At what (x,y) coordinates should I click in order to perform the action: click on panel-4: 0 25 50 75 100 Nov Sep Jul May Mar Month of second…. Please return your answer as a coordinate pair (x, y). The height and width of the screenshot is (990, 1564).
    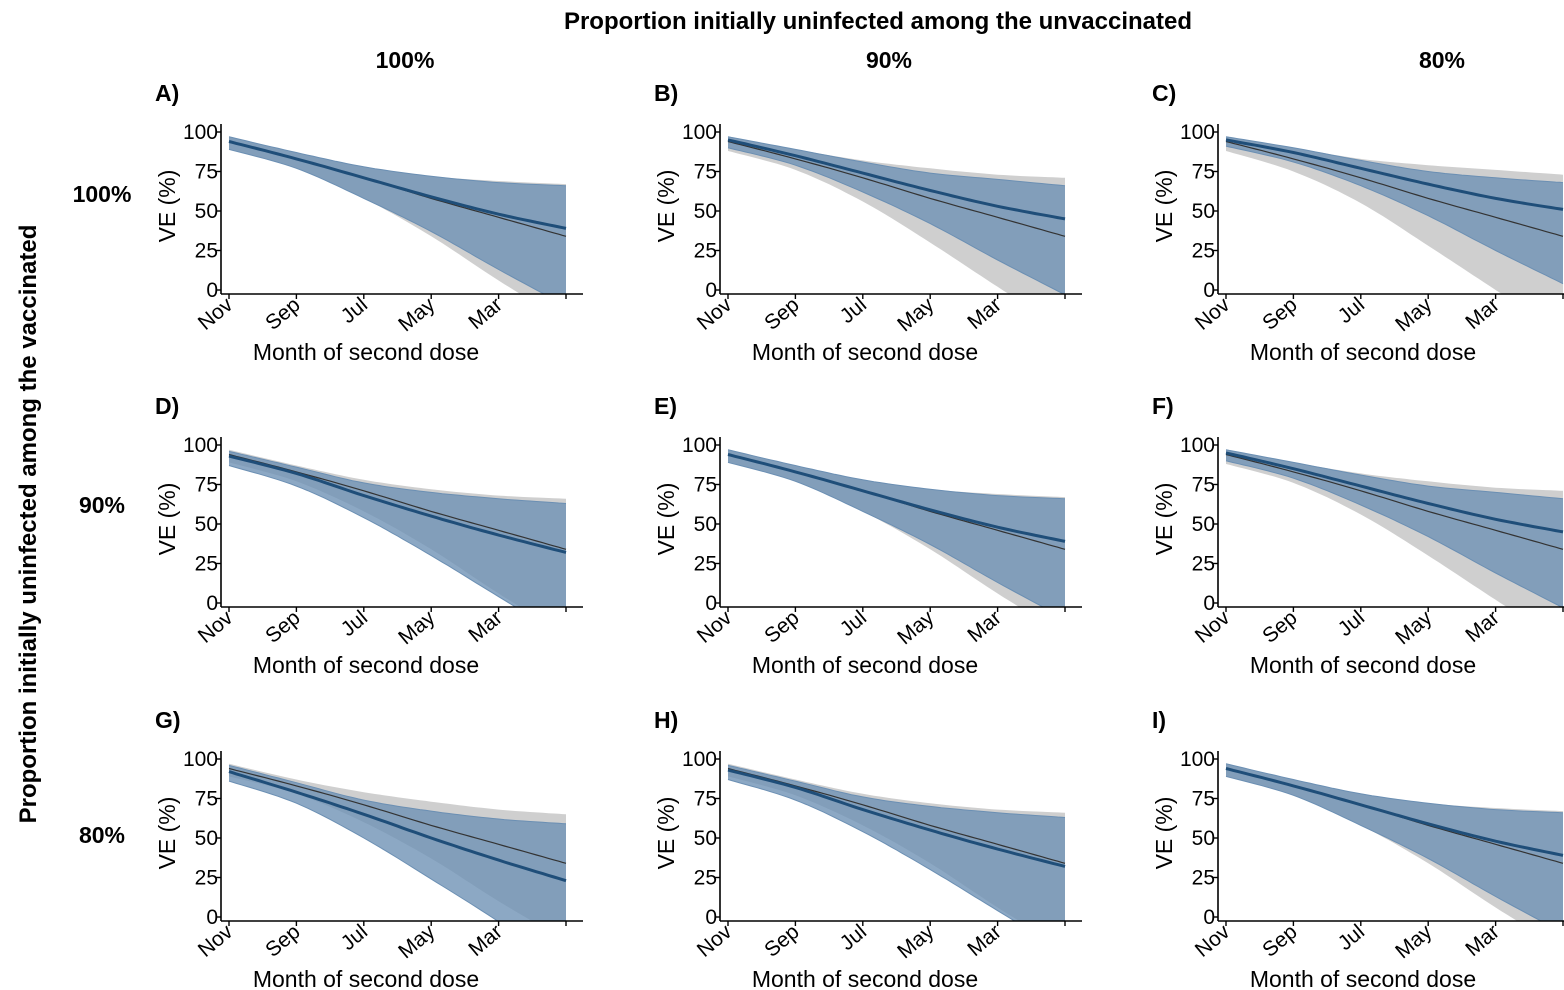
    Looking at the image, I should click on (368, 535).